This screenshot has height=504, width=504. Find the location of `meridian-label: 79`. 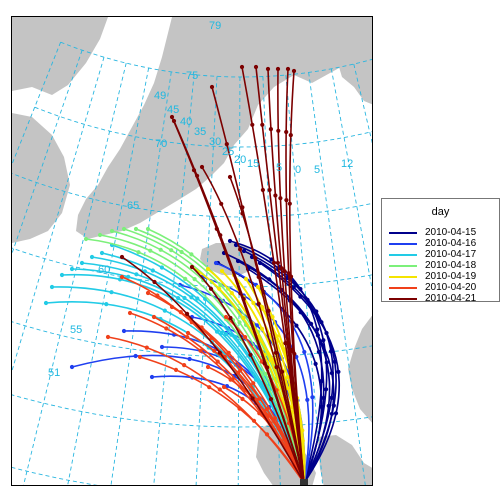

meridian-label: 79 is located at coordinates (215, 26).